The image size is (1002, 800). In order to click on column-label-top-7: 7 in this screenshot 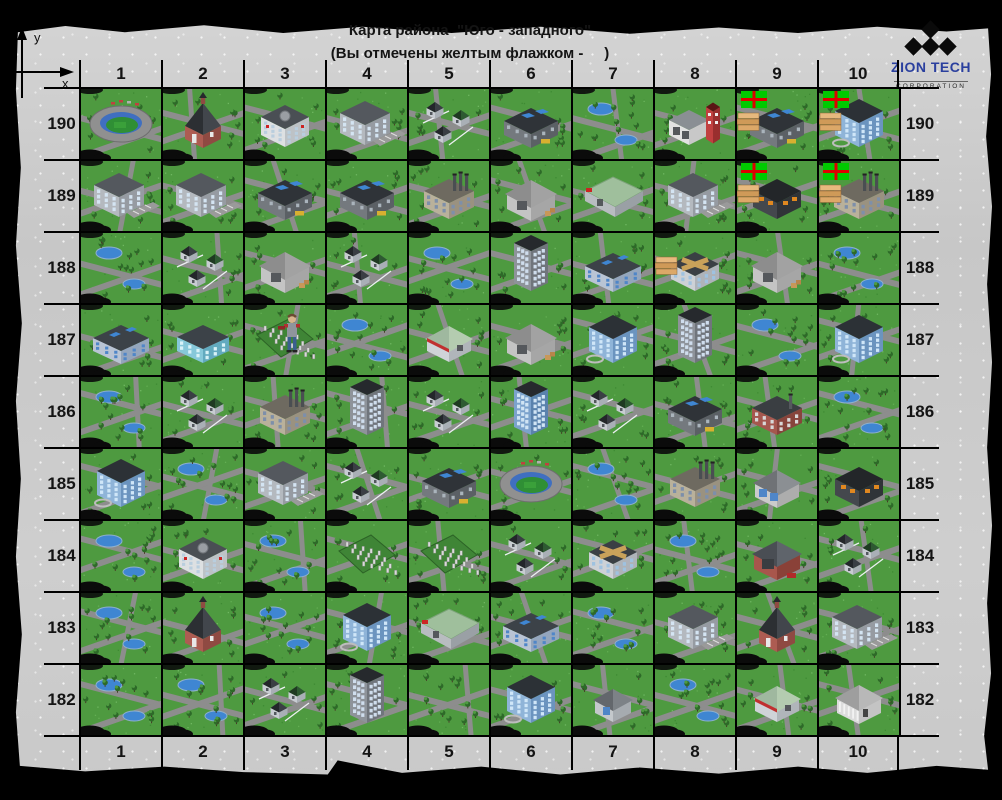, I will do `click(612, 73)`.